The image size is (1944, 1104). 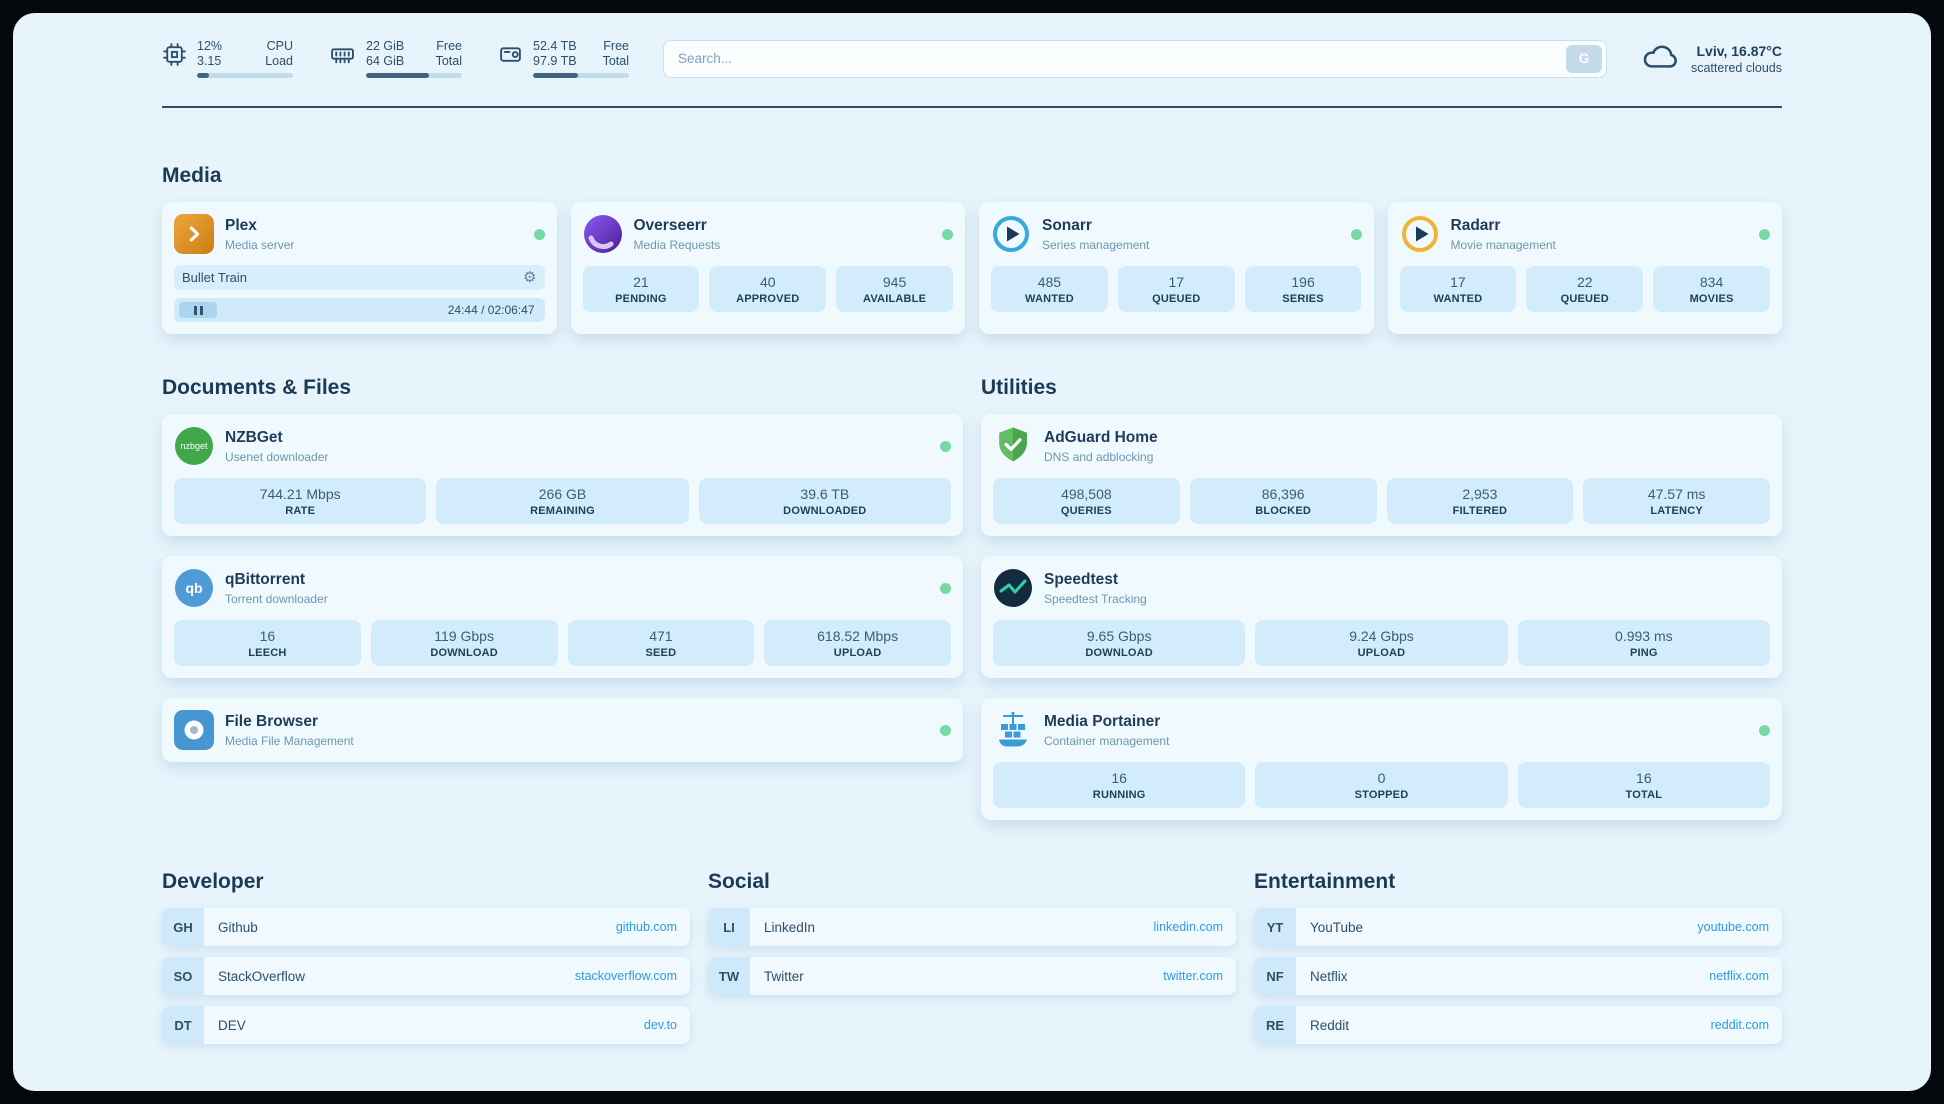 I want to click on cpu-usage-fill, so click(x=203, y=75).